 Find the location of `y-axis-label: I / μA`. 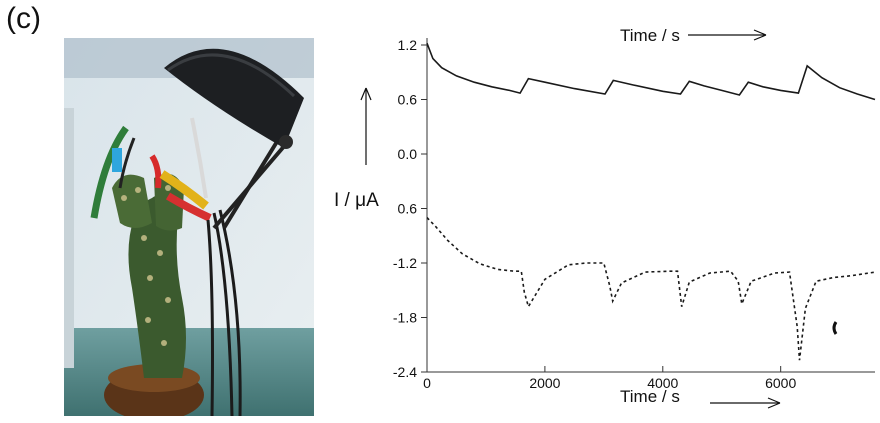

y-axis-label: I / μA is located at coordinates (356, 200).